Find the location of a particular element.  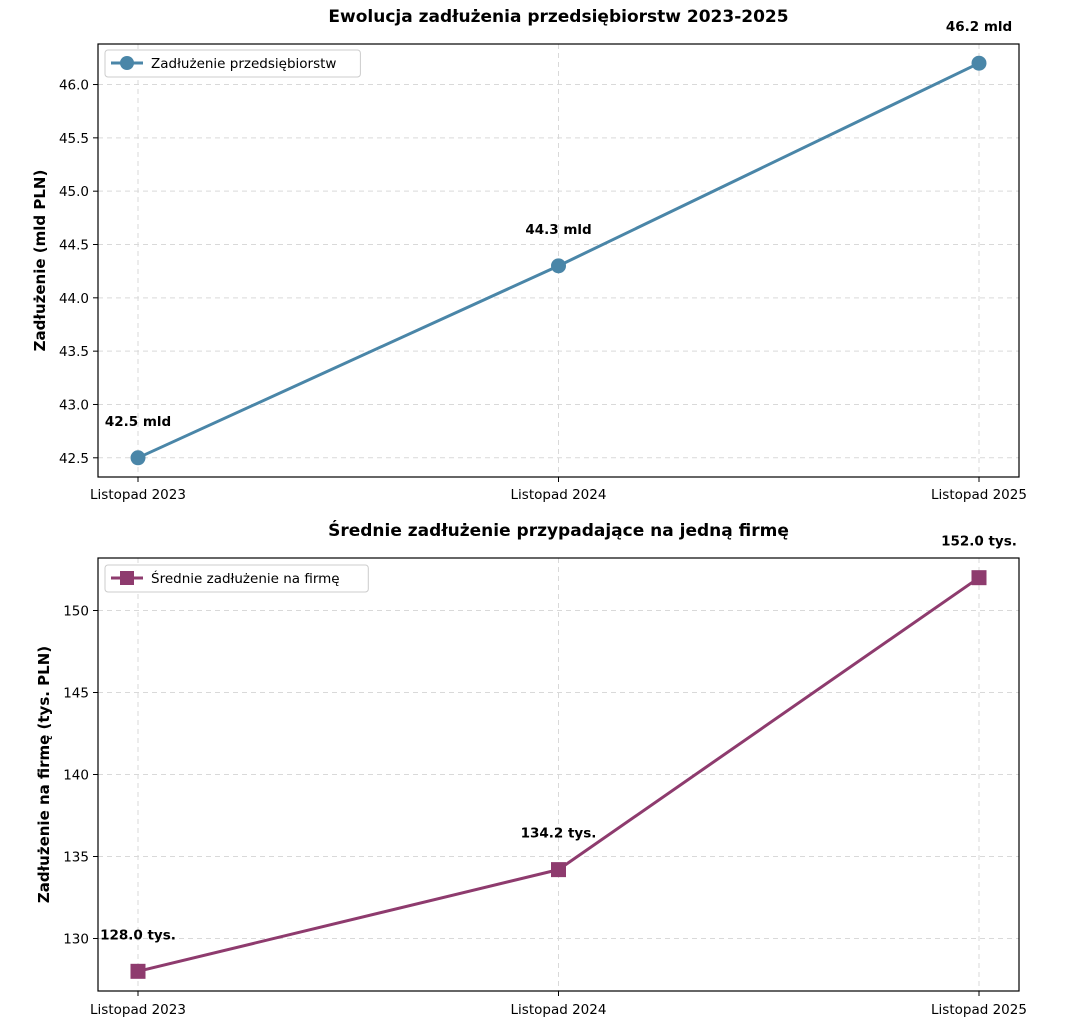

y-axis-label: Zadłużenie (mld PLN) is located at coordinates (40, 261).